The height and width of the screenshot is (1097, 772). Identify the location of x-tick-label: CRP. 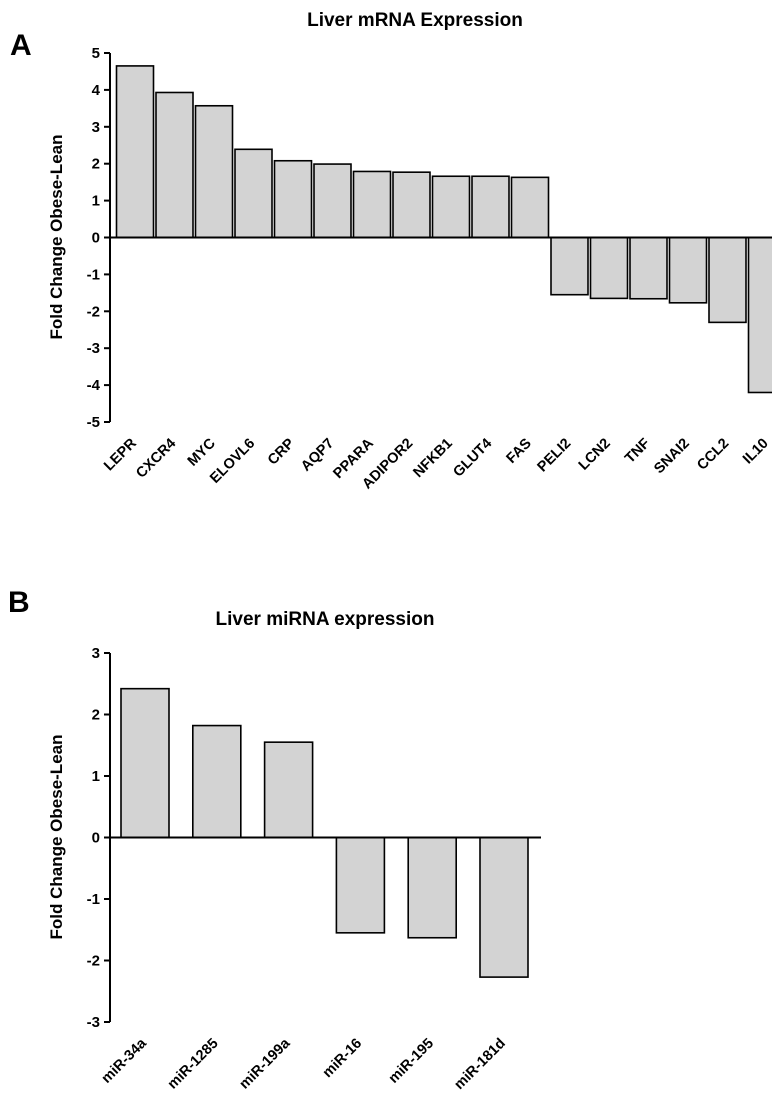
(281, 451).